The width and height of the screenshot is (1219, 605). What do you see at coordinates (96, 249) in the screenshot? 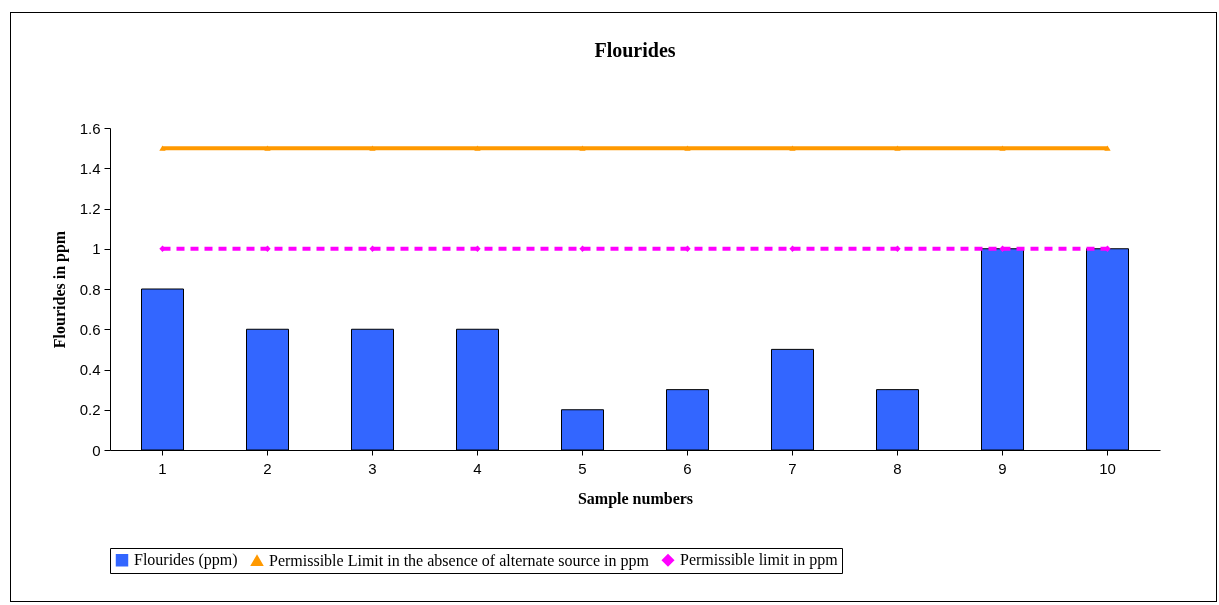
I see `y-tick-label: 1` at bounding box center [96, 249].